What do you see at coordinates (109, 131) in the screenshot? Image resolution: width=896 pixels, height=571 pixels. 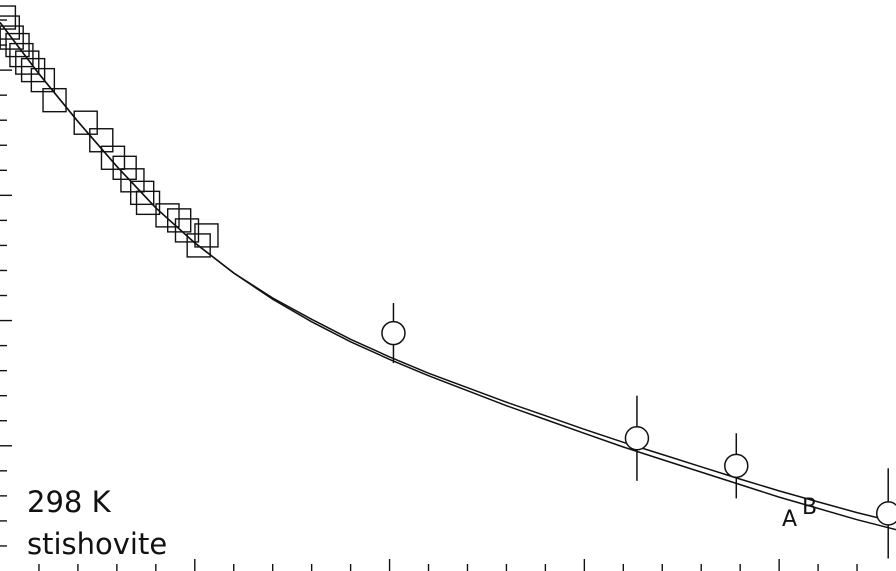 I see `square-markers` at bounding box center [109, 131].